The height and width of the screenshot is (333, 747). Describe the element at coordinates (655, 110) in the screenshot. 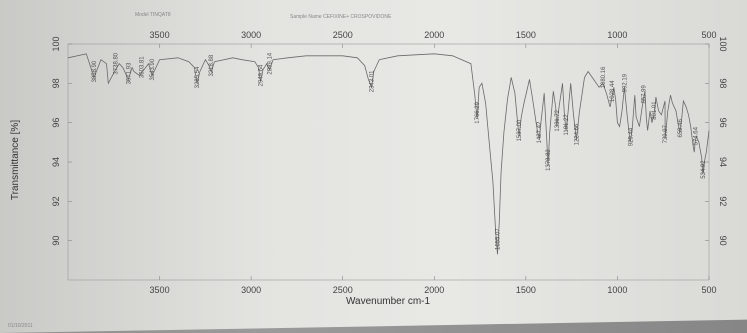

I see `peak-label: 801.01` at that location.